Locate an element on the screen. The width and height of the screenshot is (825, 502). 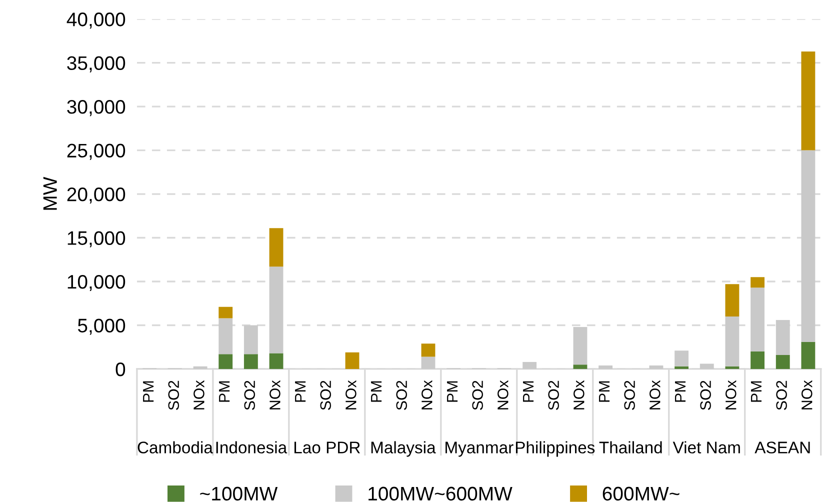
text: Thailand is located at coordinates (630, 447).